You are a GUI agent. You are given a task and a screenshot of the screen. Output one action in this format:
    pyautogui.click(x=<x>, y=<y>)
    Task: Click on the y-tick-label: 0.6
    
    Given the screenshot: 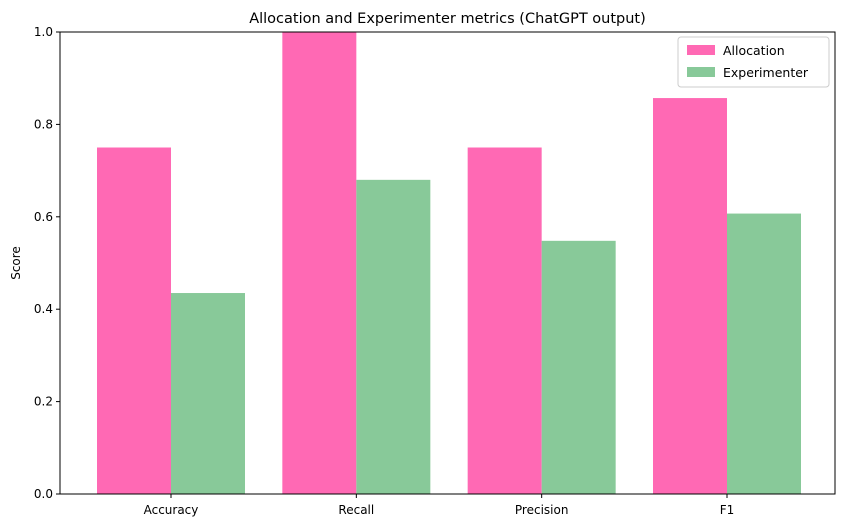 What is the action you would take?
    pyautogui.click(x=43, y=217)
    